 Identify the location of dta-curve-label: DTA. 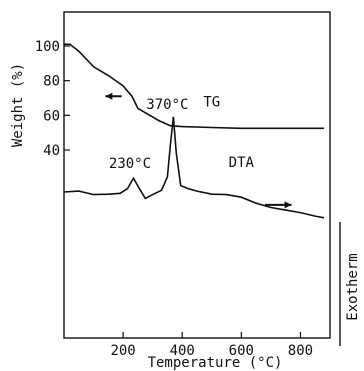
(242, 163).